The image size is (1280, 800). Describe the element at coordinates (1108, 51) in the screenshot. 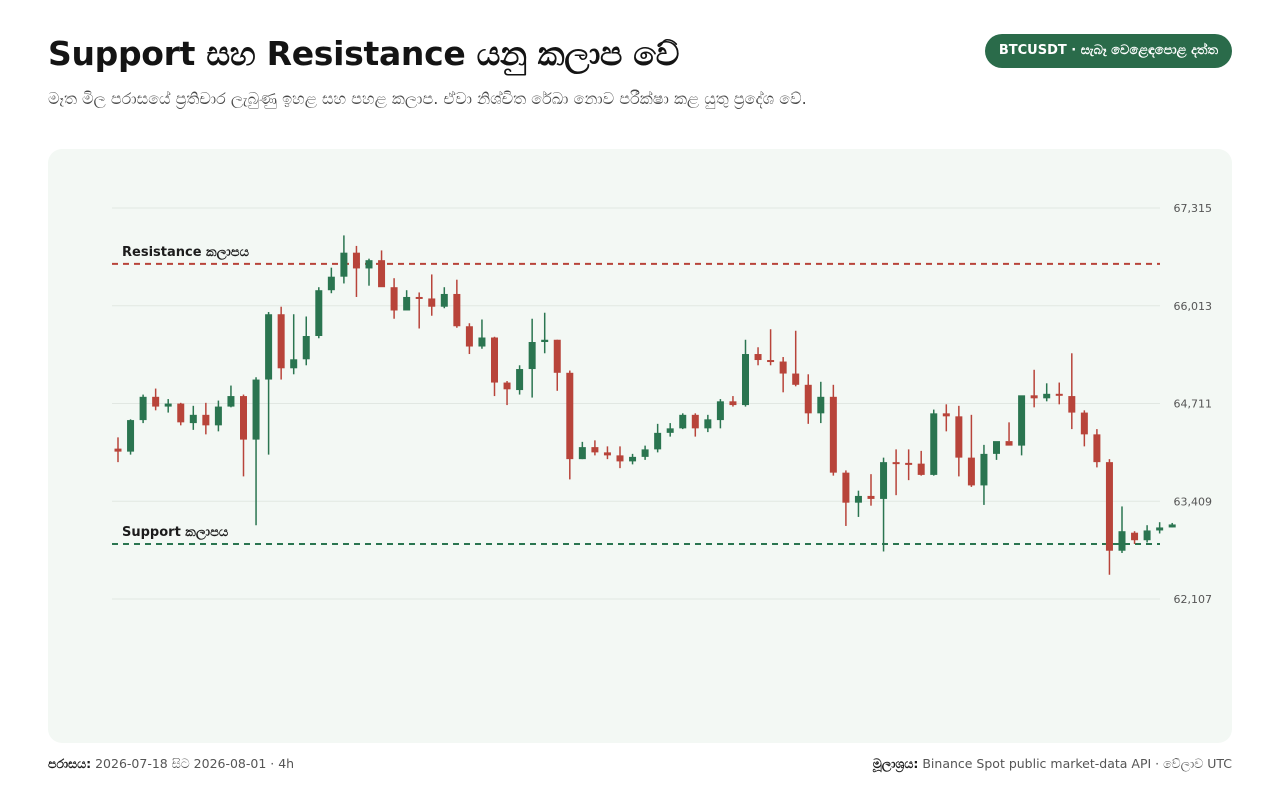

I see `market-data-badge: BTCUSDT · සැබෑ වෙළෙඳපොළ දත්ත` at that location.